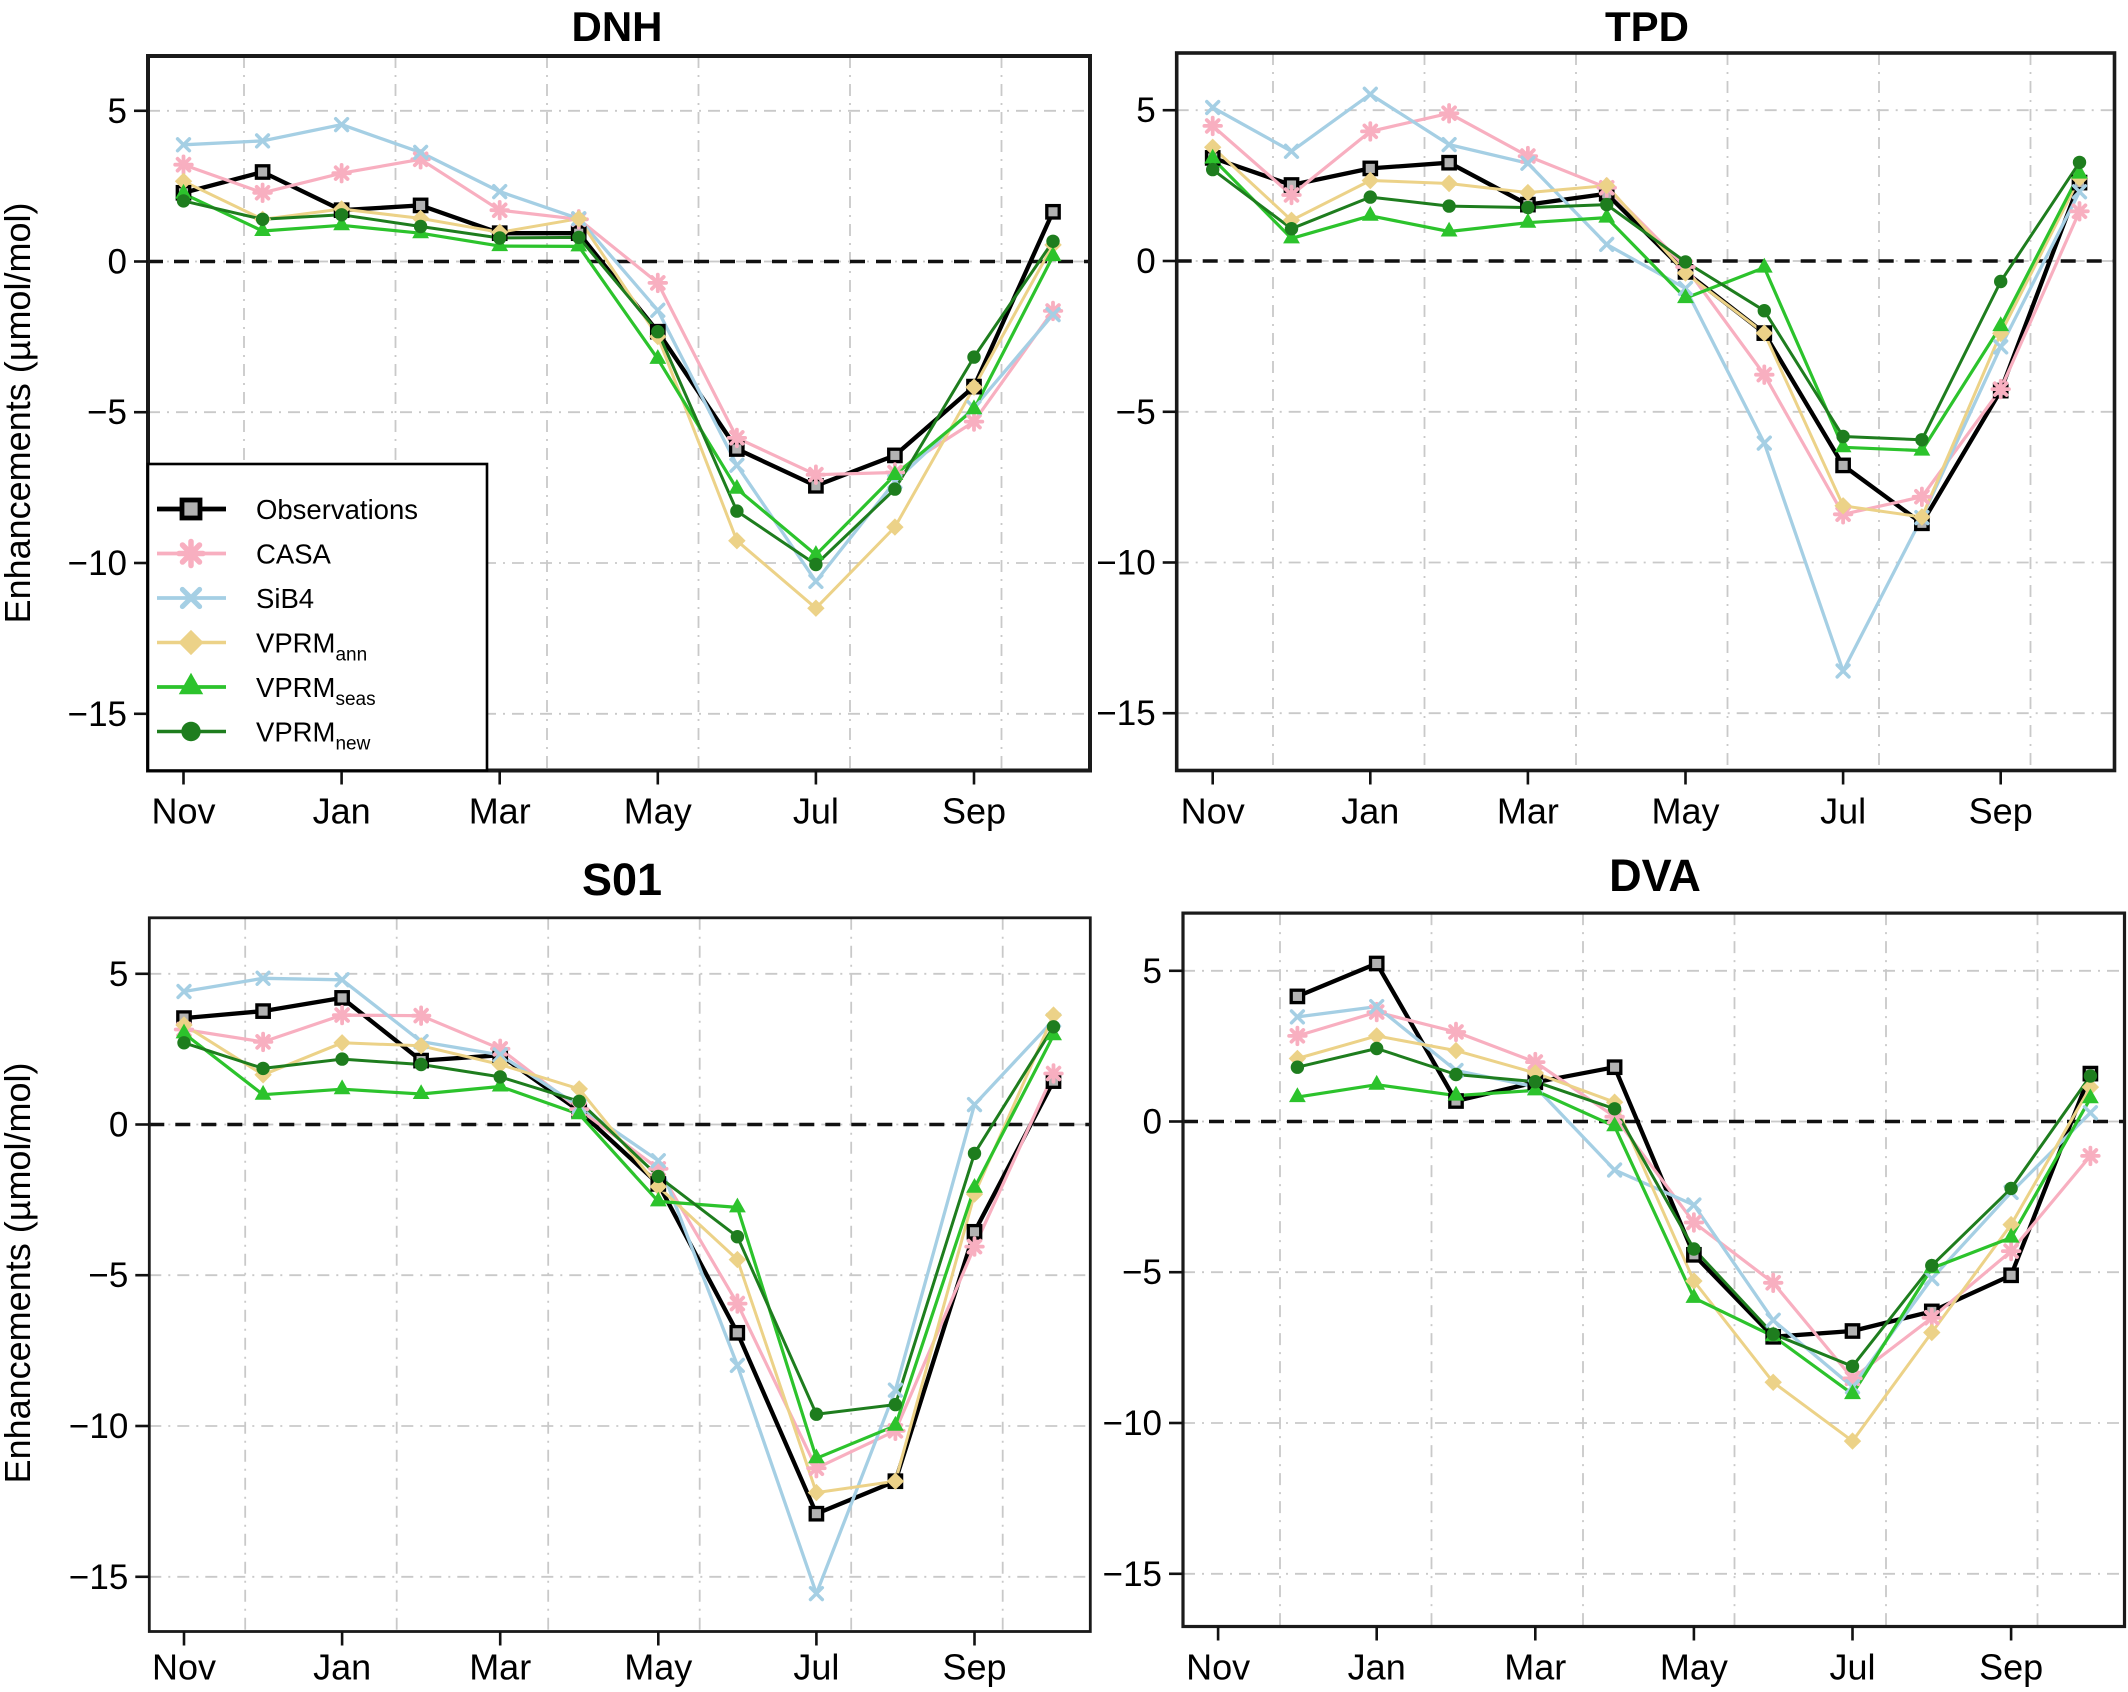 The height and width of the screenshot is (1692, 2128). What do you see at coordinates (617, 26) in the screenshot?
I see `svg-text: DNH` at bounding box center [617, 26].